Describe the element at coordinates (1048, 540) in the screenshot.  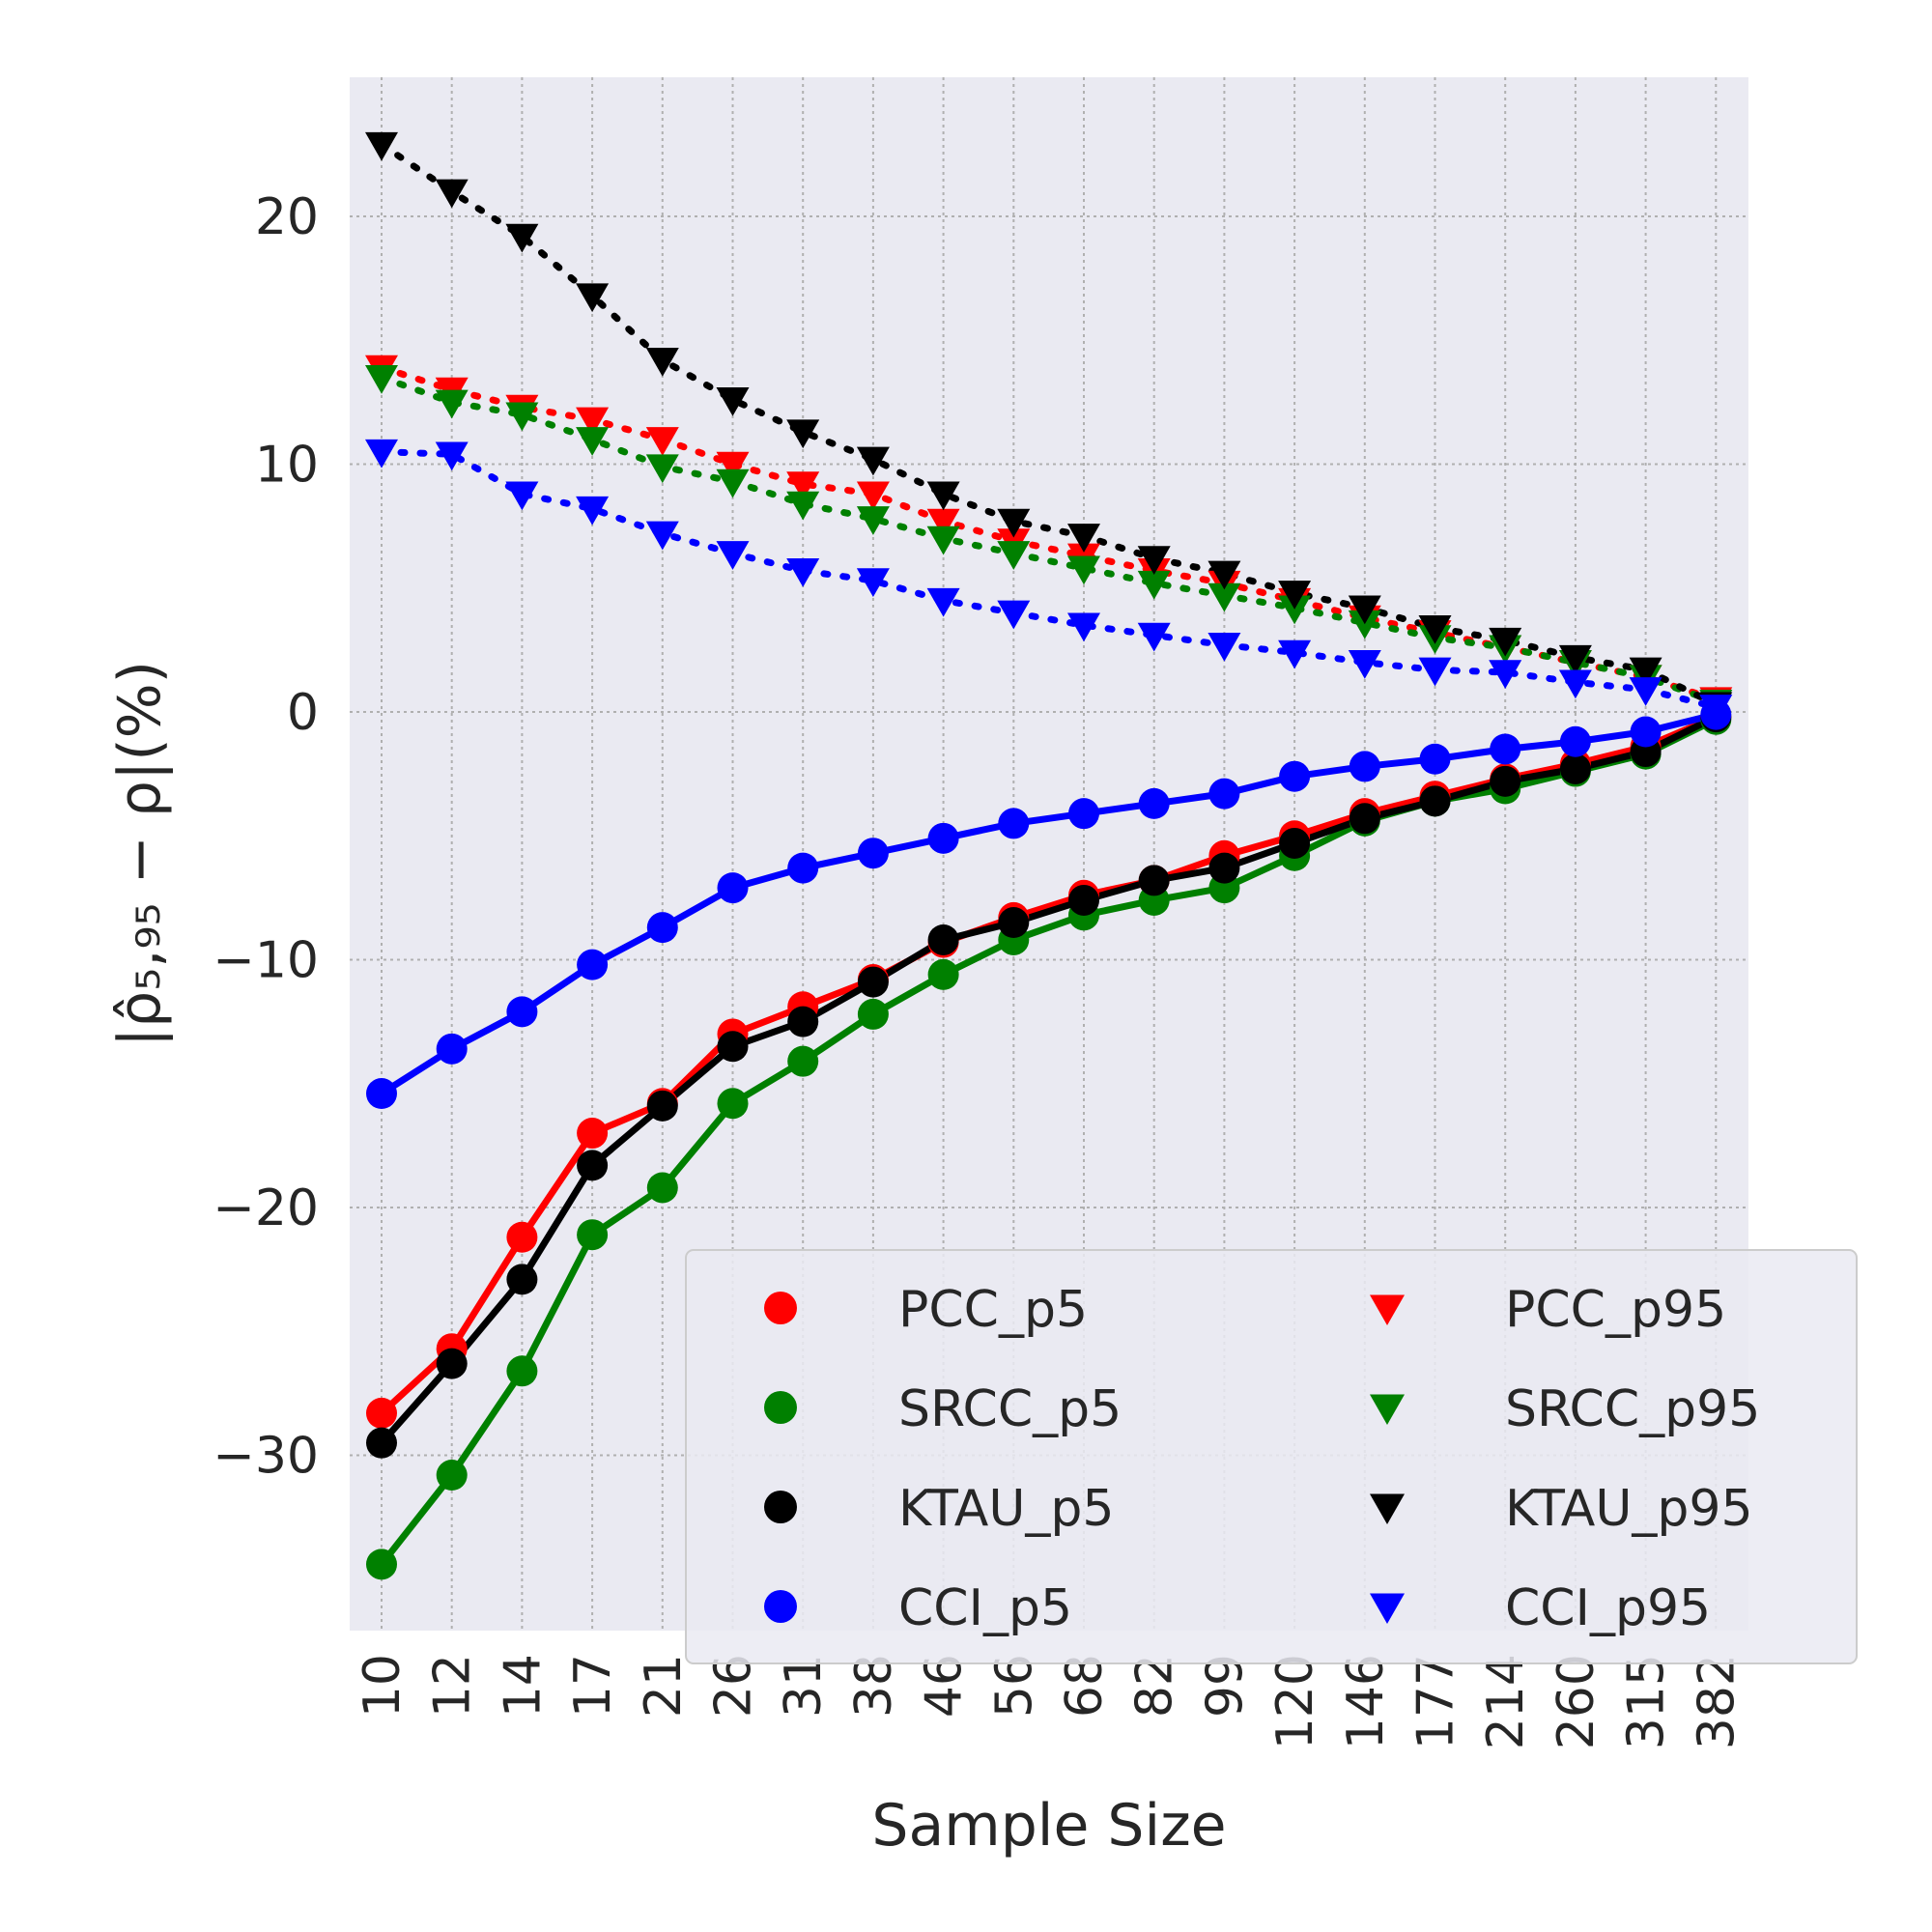
I see `series-line-srcc-p95` at that location.